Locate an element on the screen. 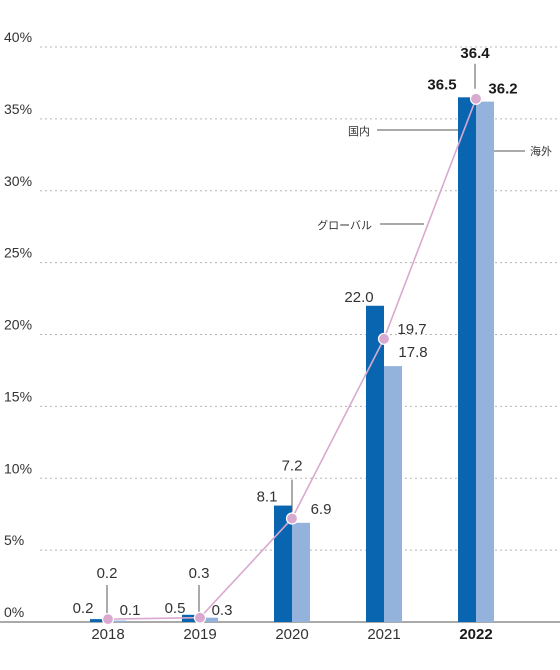 The height and width of the screenshot is (670, 560). x-tick-label: 2020 is located at coordinates (291, 634).